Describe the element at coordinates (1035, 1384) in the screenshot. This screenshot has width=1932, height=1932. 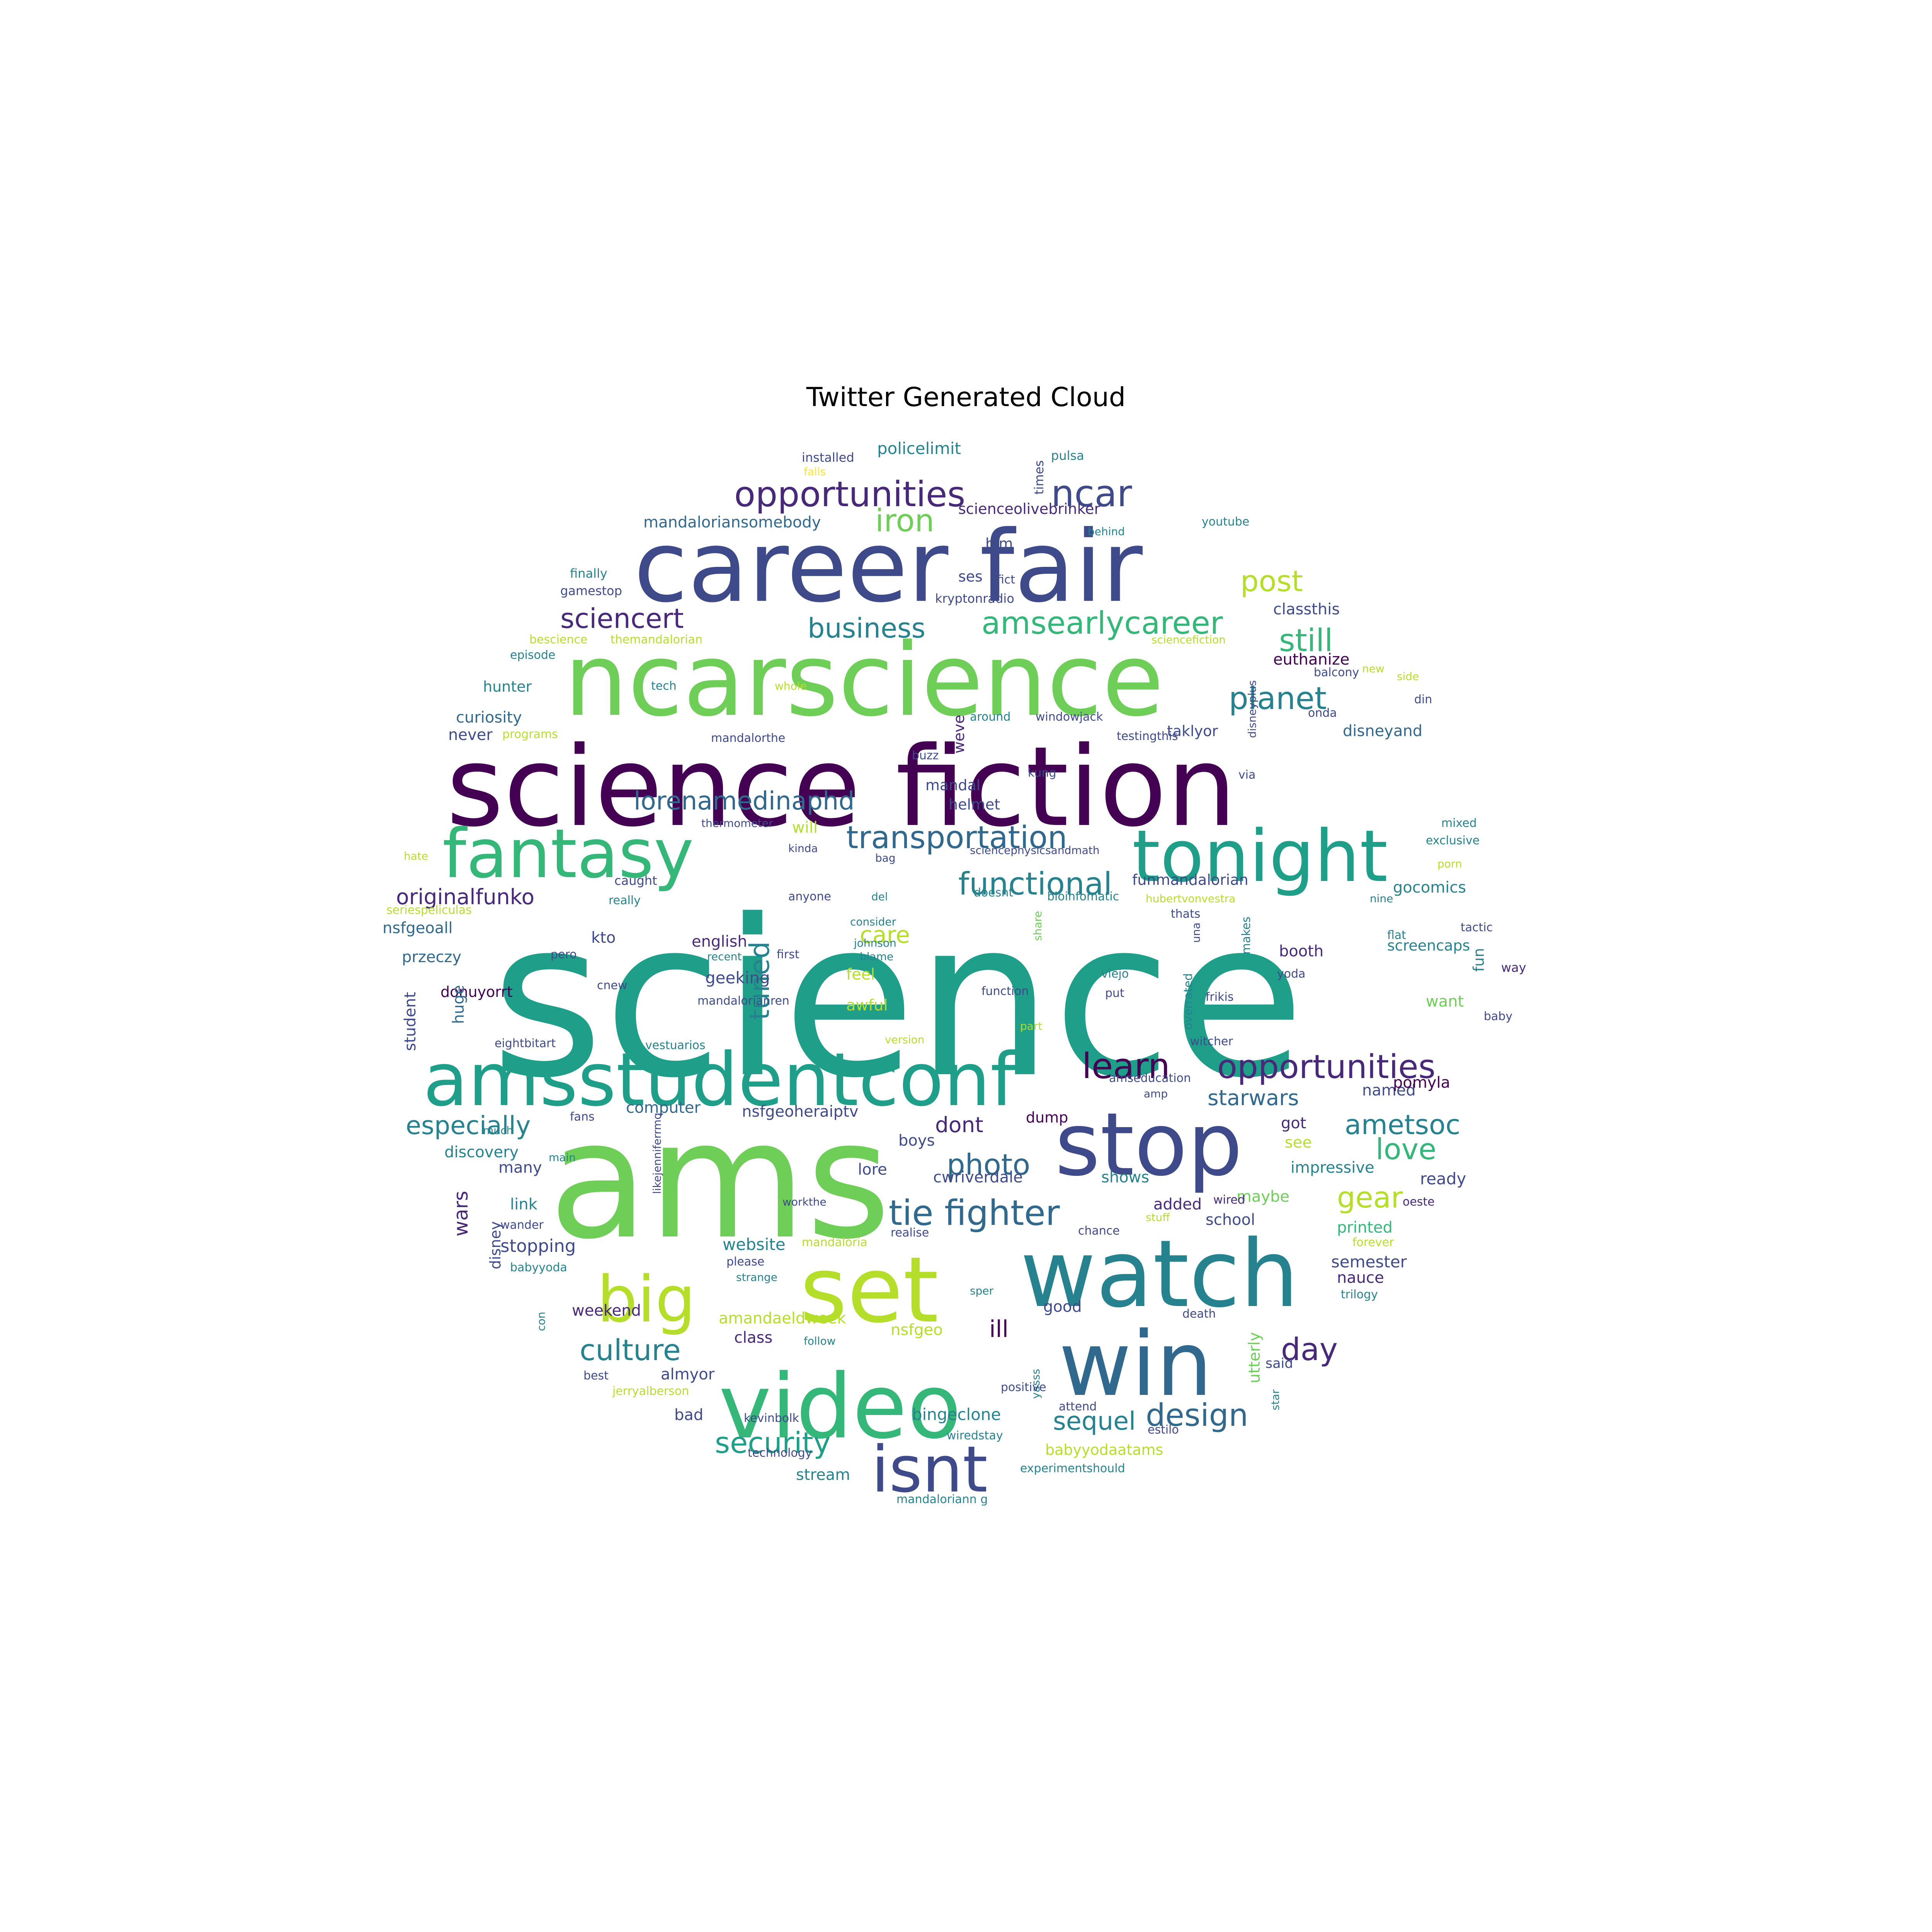
I see `word-214: yasss` at that location.